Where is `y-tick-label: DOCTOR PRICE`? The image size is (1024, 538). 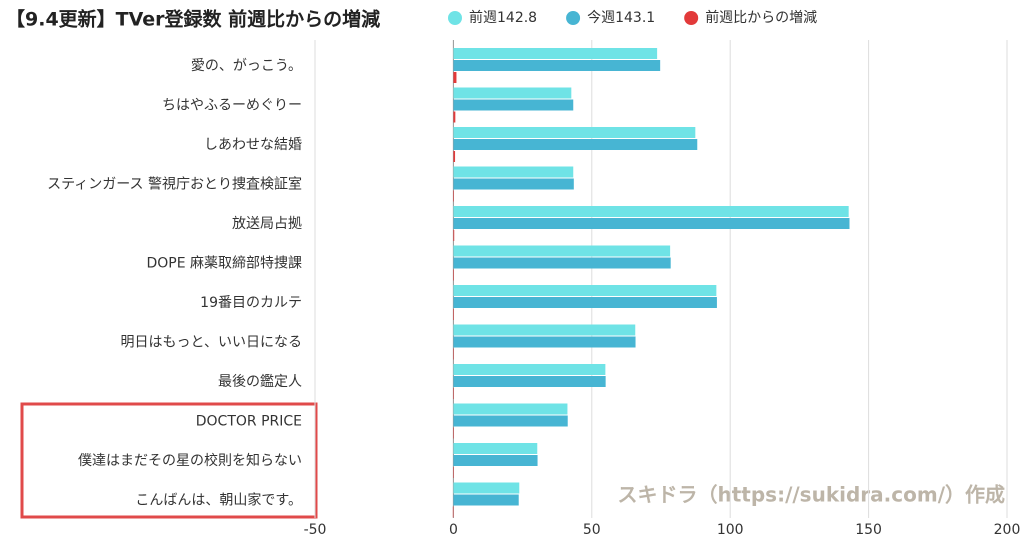
y-tick-label: DOCTOR PRICE is located at coordinates (249, 422).